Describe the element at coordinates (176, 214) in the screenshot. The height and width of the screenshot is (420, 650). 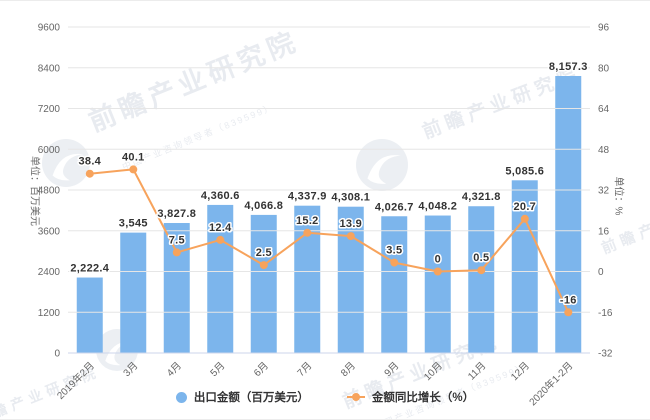
I see `bar-value-label: 3,827.8` at that location.